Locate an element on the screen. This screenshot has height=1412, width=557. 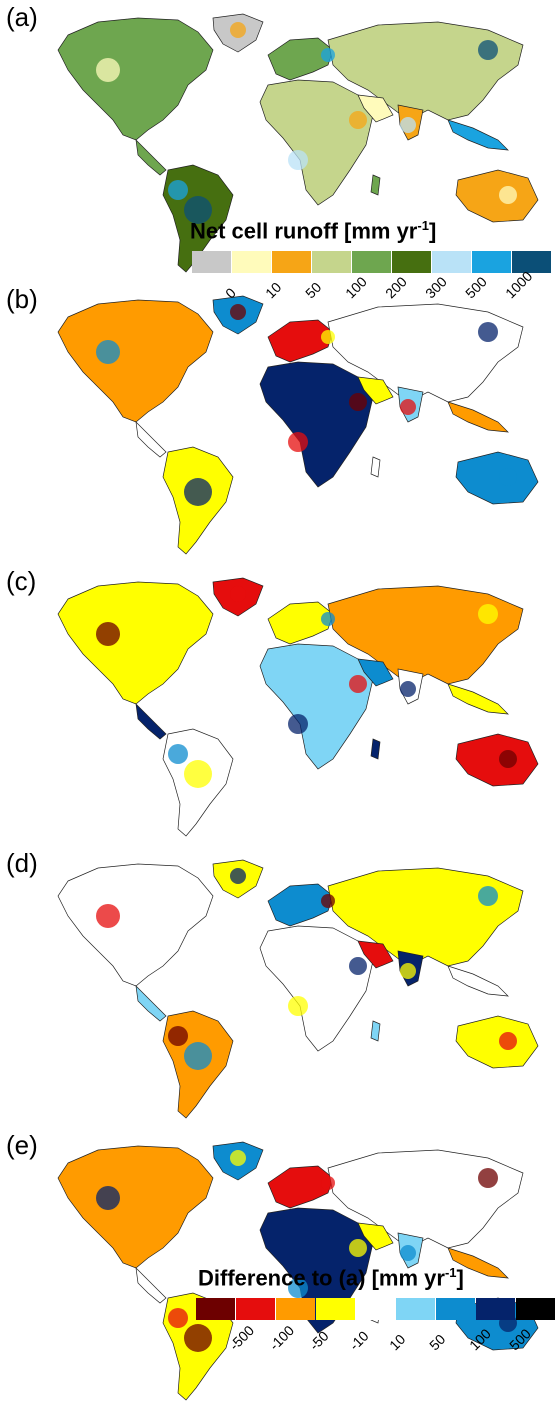
runoff-legend-title-end: ] is located at coordinates (432, 231).